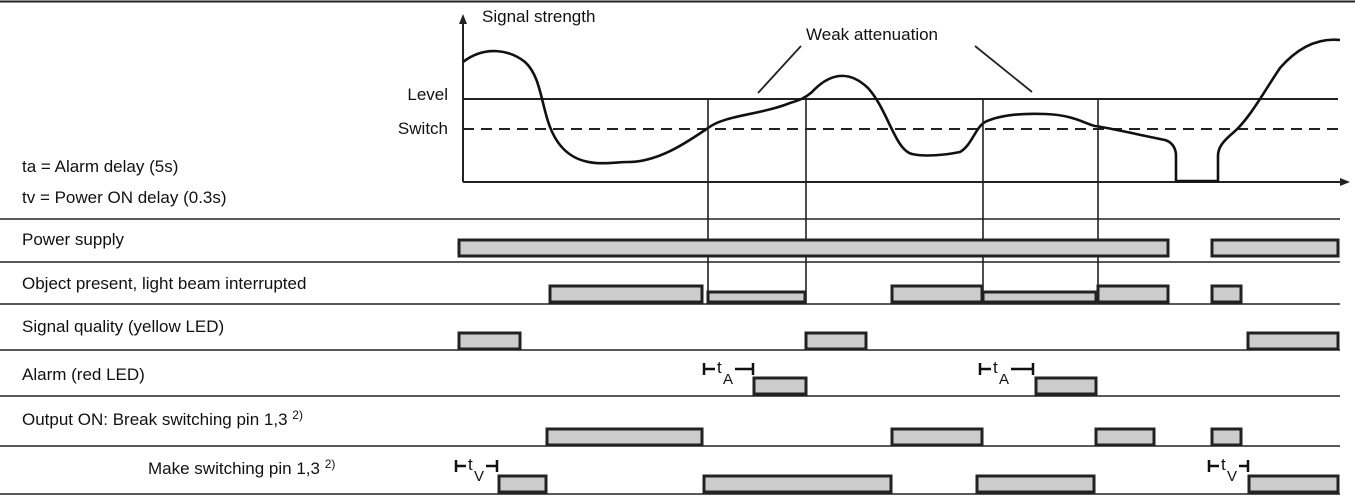 This screenshot has width=1355, height=496. Describe the element at coordinates (124, 197) in the screenshot. I see `legend-tv: tv = Power ON delay (0.3s)` at that location.